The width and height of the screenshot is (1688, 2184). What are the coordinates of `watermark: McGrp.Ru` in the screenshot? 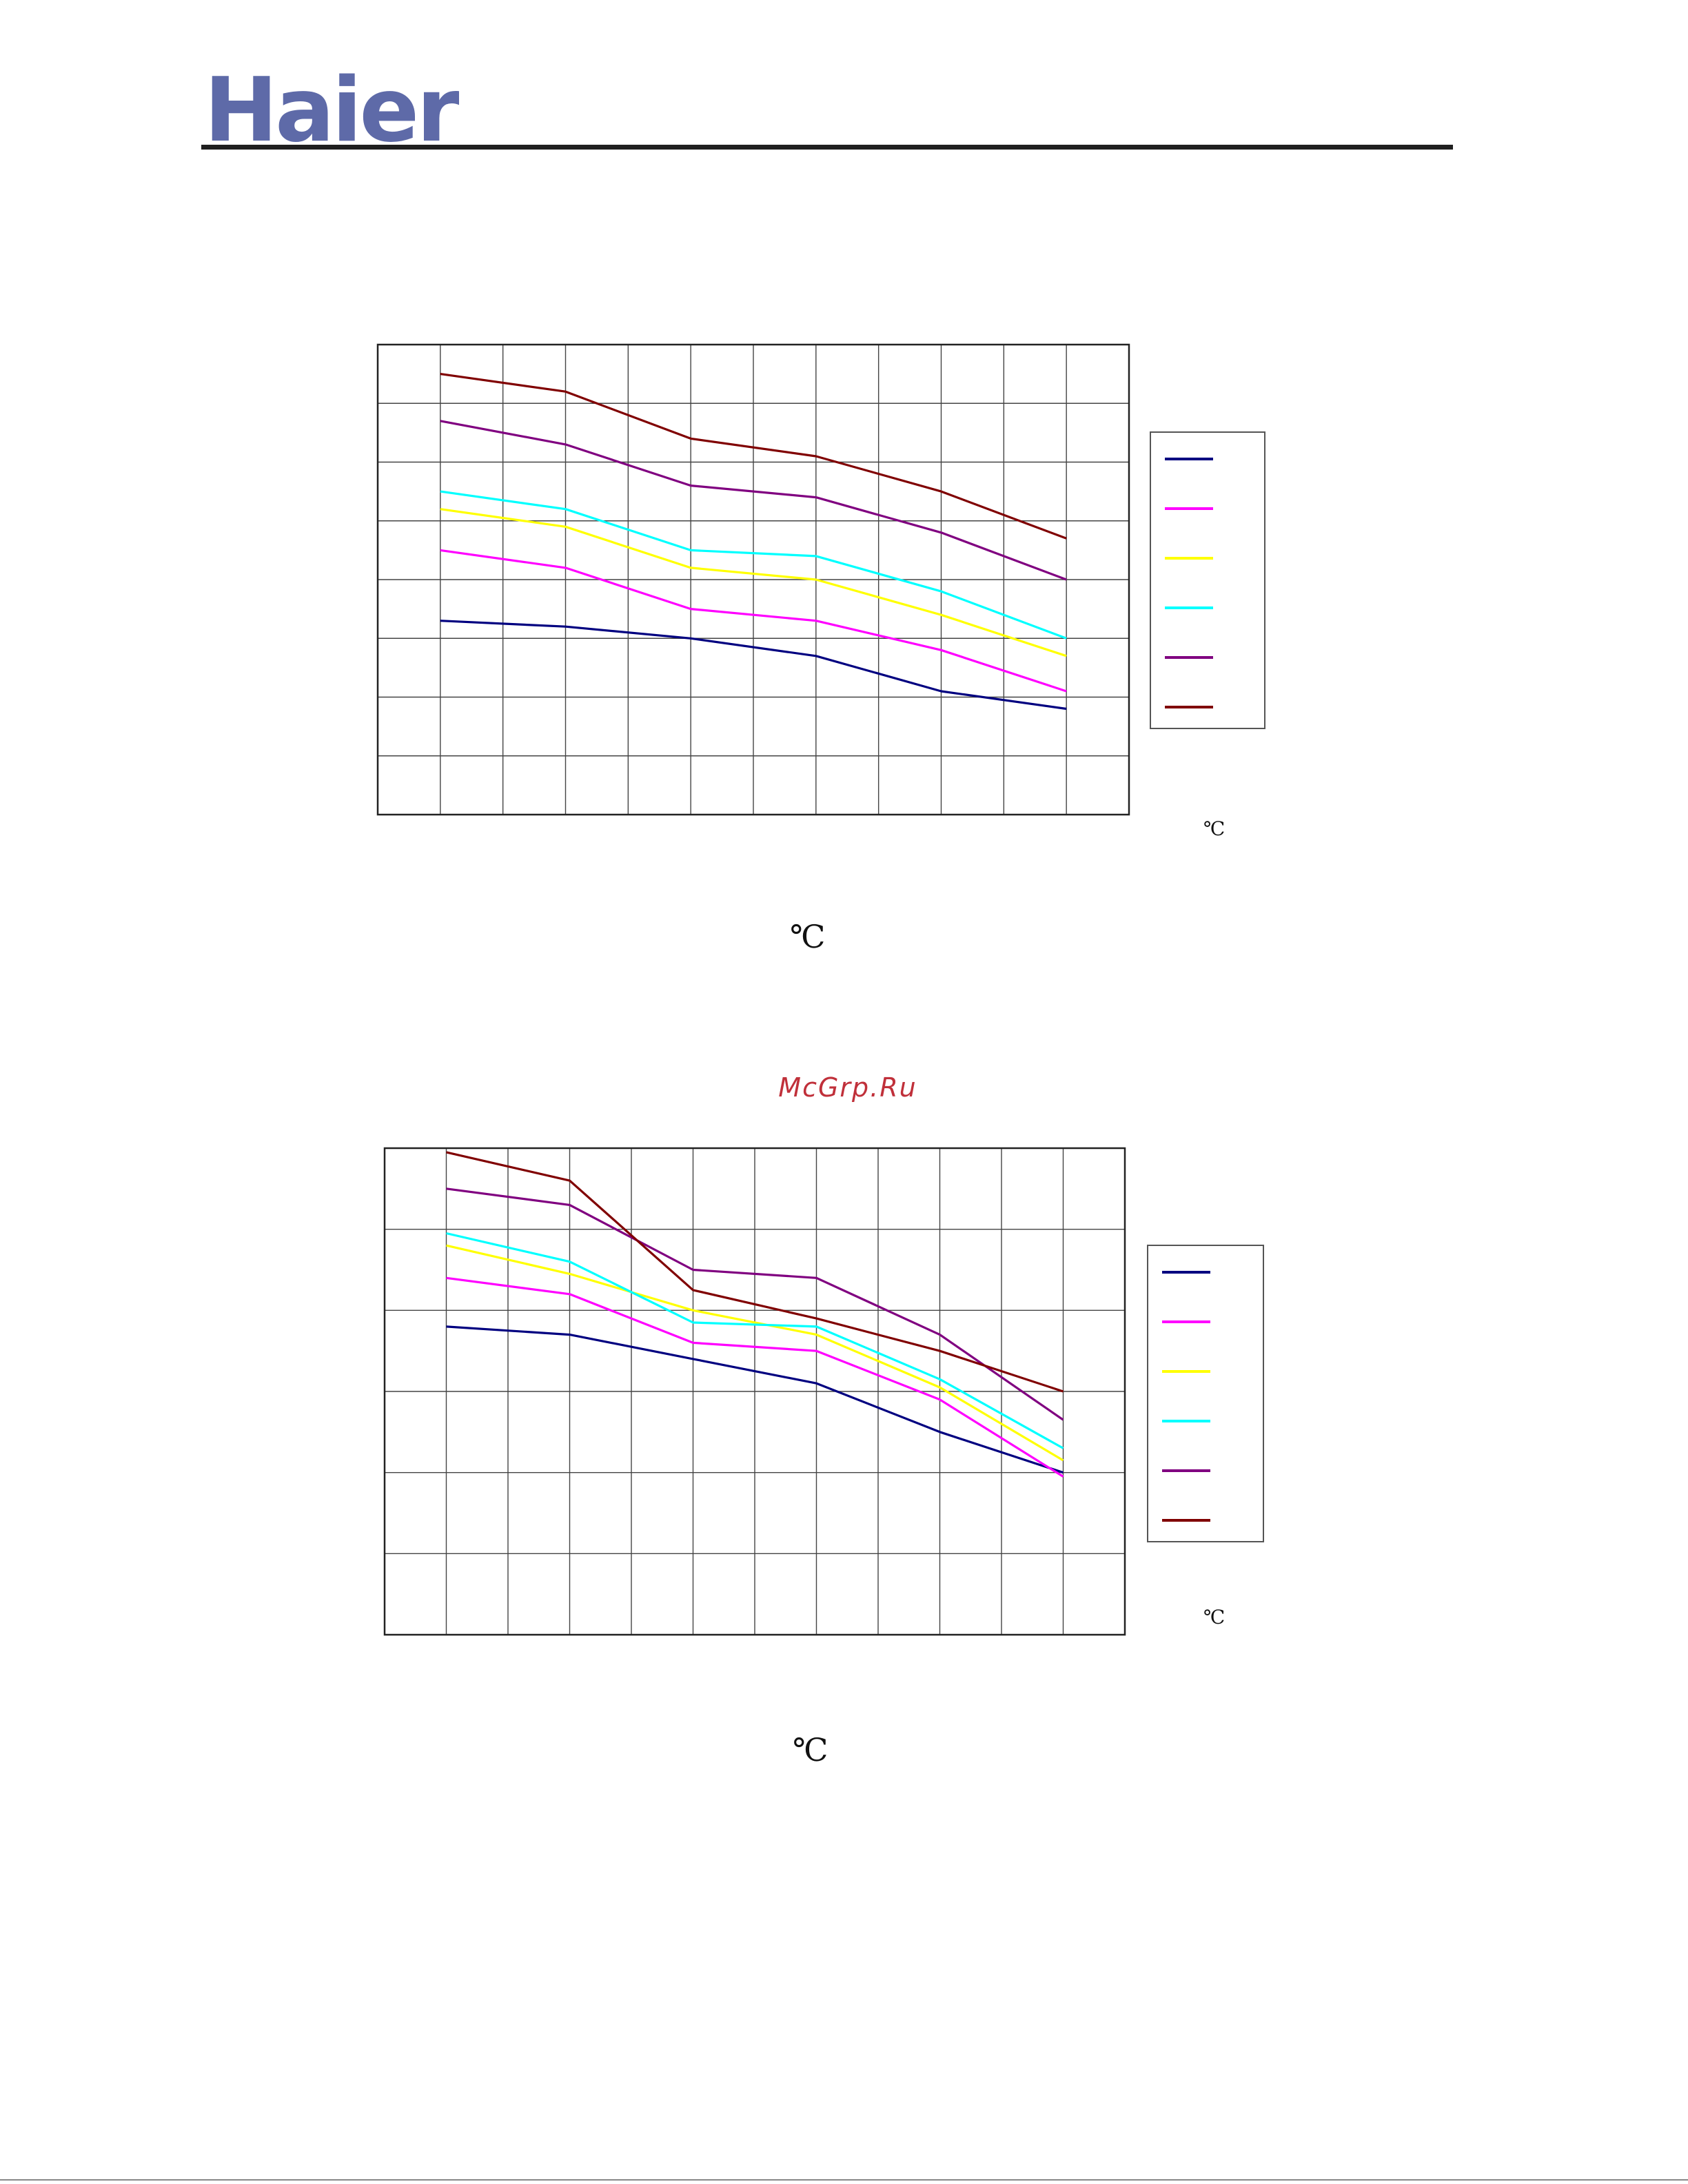 It's located at (847, 1087).